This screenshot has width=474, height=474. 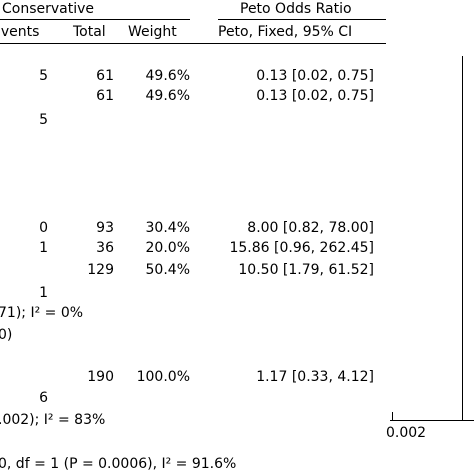 What do you see at coordinates (89, 32) in the screenshot?
I see `header-total: Total` at bounding box center [89, 32].